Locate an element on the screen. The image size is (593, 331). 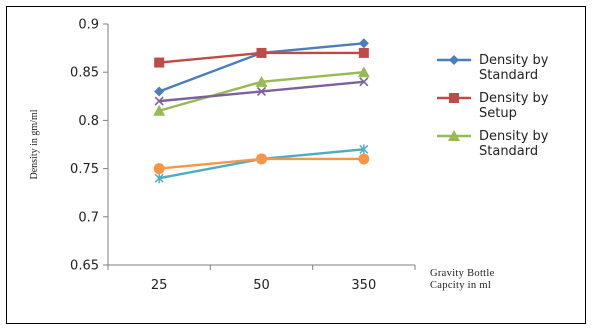
y-tick-label: 0.7 is located at coordinates (88, 217).